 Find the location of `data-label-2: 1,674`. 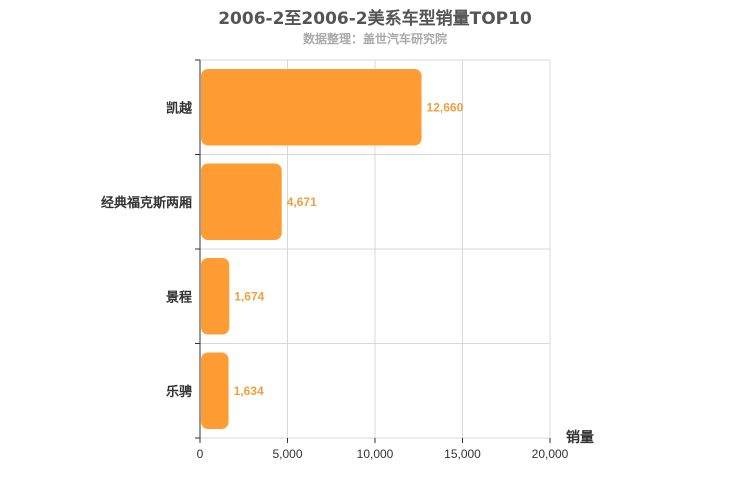

data-label-2: 1,674 is located at coordinates (249, 296).